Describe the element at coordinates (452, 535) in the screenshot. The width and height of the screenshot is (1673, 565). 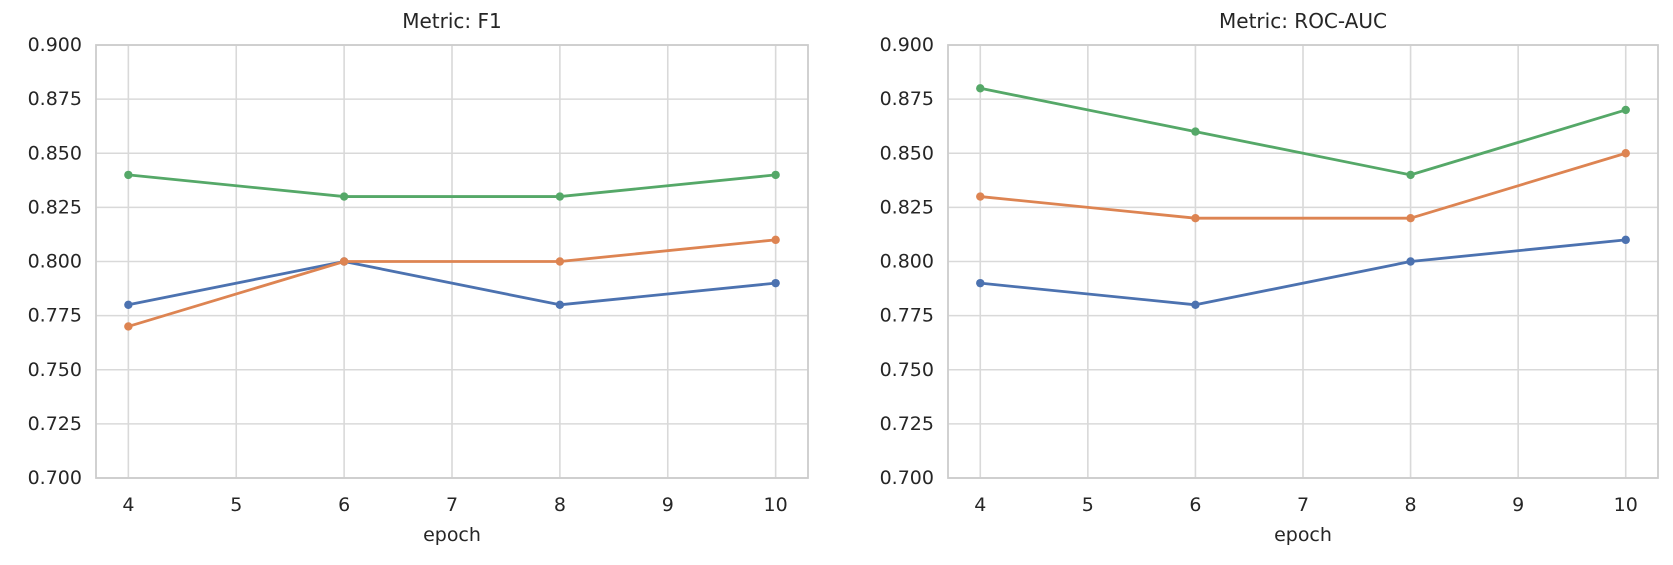
I see `x-axis-label-f1: epoch` at that location.